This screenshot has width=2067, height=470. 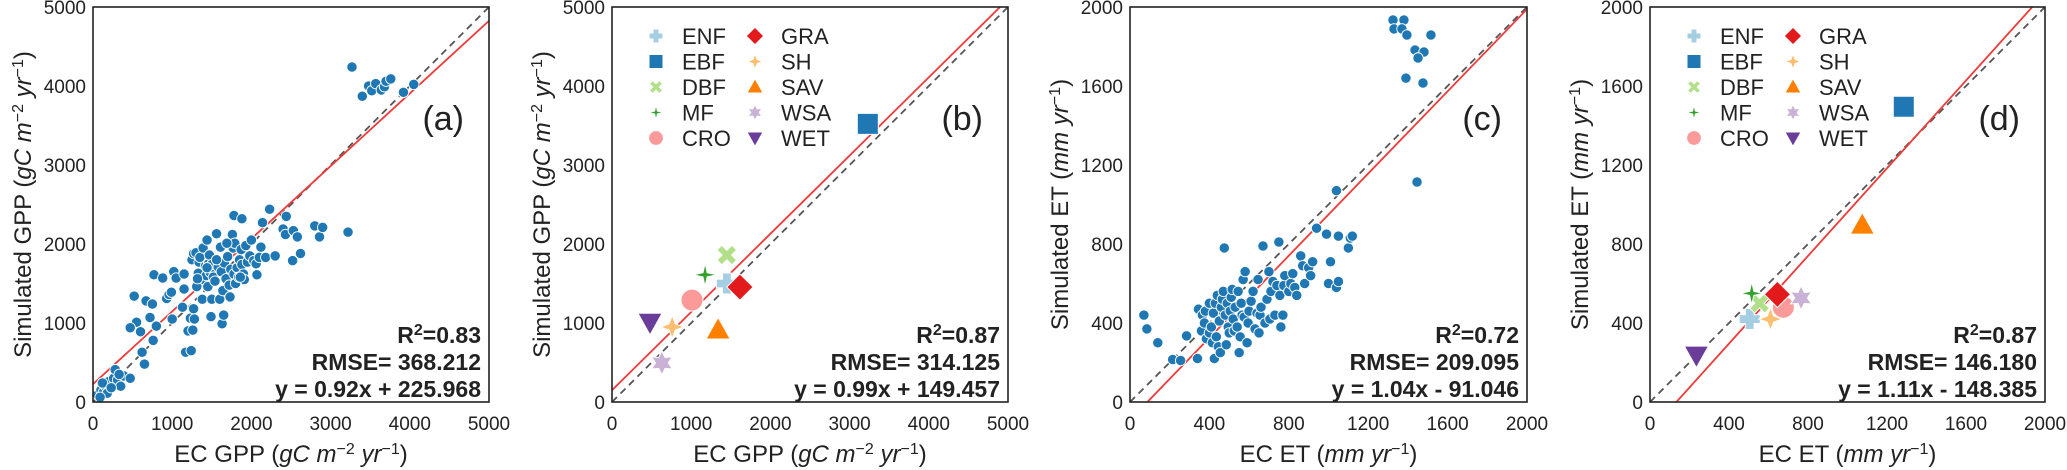 What do you see at coordinates (805, 138) in the screenshot?
I see `legend-label: WET` at bounding box center [805, 138].